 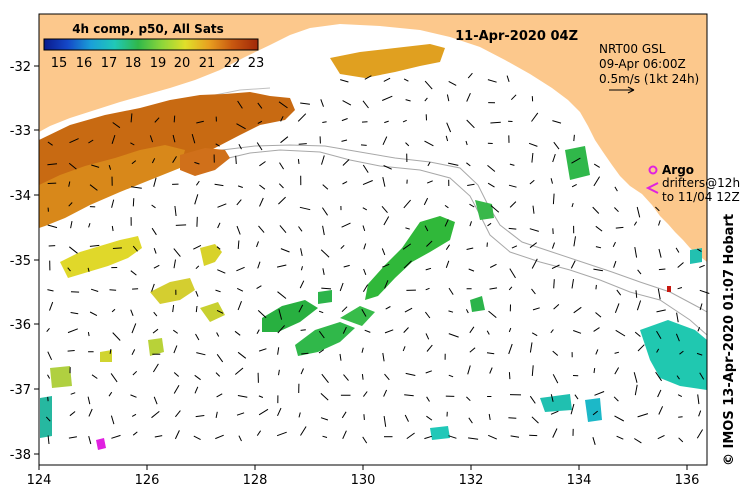 What do you see at coordinates (133, 63) in the screenshot?
I see `colorbar-tick: 18` at bounding box center [133, 63].